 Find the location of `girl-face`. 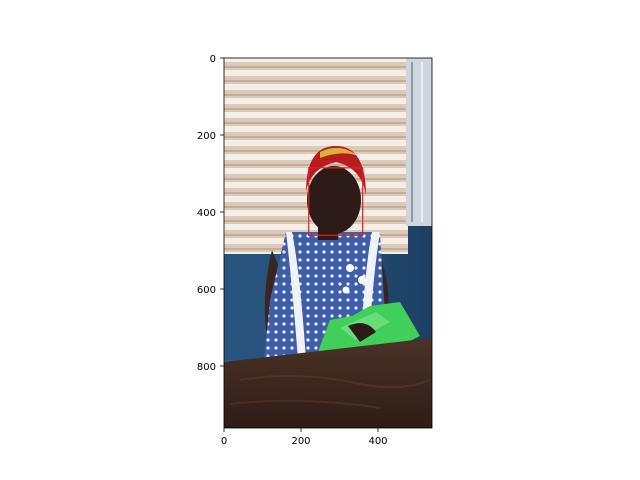

girl-face is located at coordinates (334, 200).